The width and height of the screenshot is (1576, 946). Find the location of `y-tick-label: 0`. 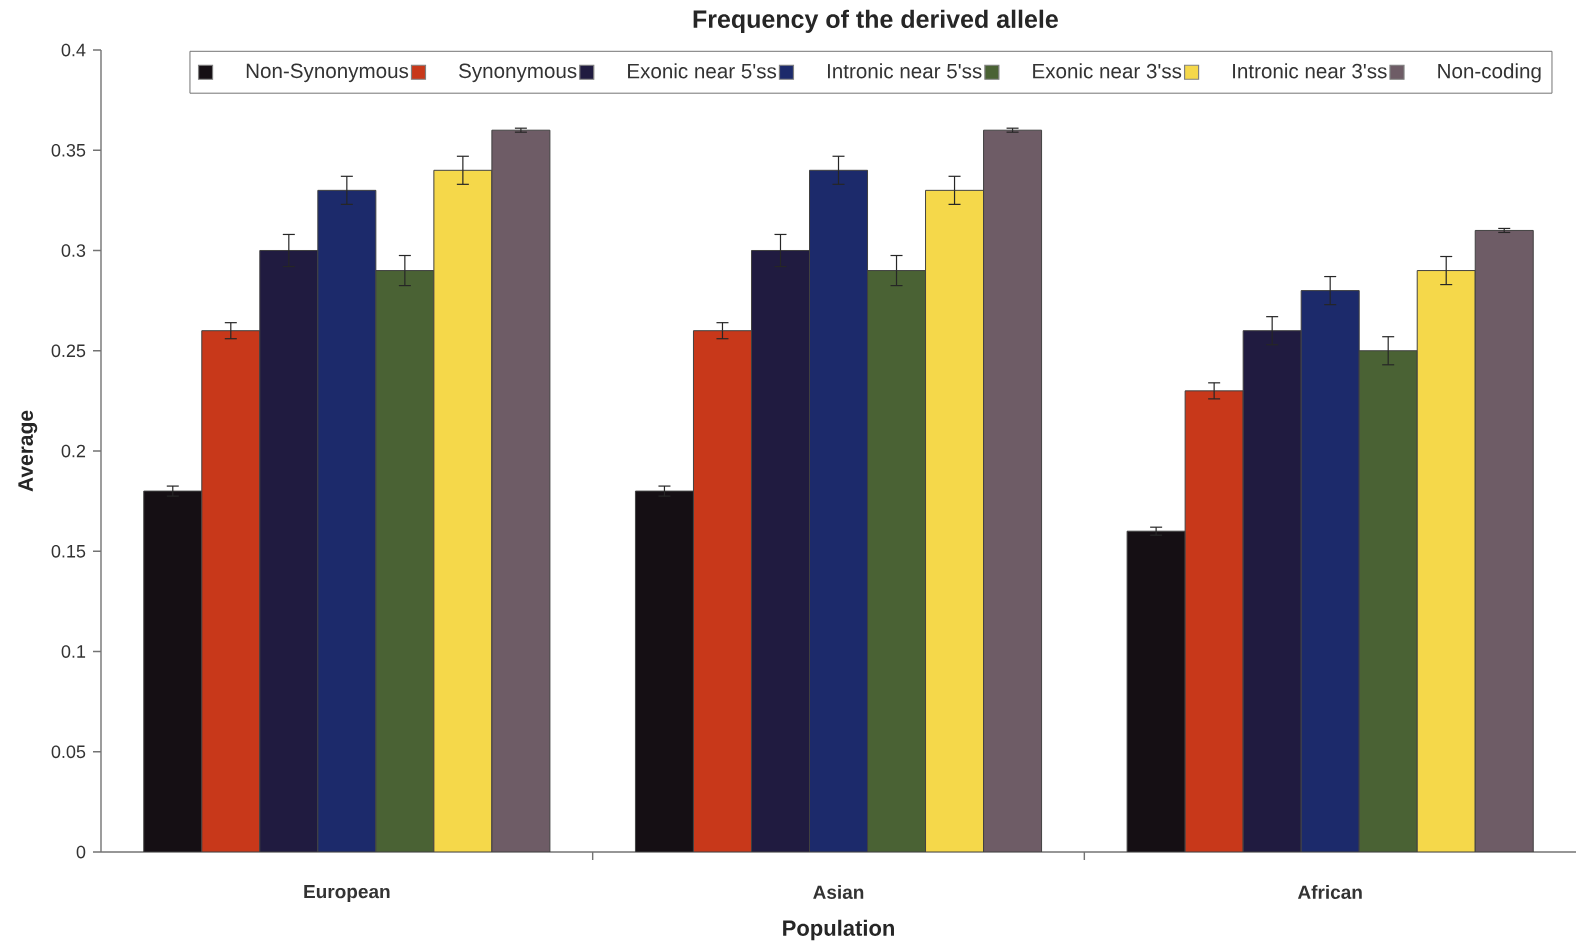

y-tick-label: 0 is located at coordinates (81, 852).